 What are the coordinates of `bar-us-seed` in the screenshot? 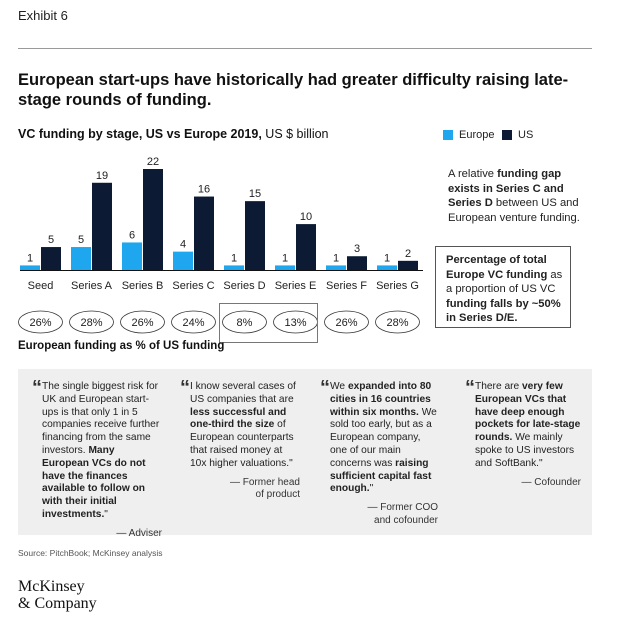 It's located at (51, 258).